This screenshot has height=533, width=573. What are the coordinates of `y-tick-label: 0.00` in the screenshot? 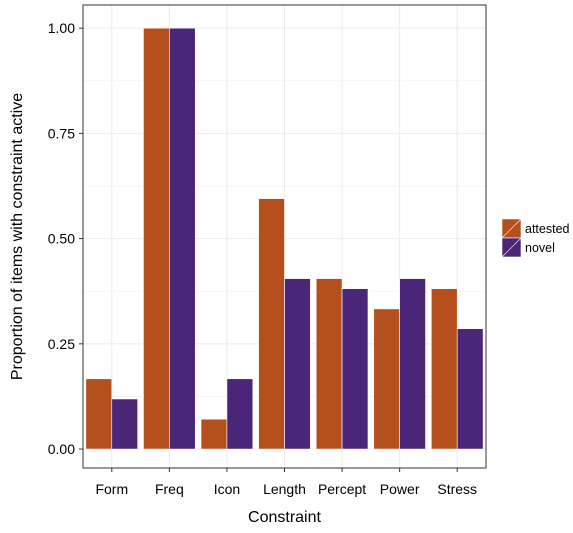 It's located at (61, 449).